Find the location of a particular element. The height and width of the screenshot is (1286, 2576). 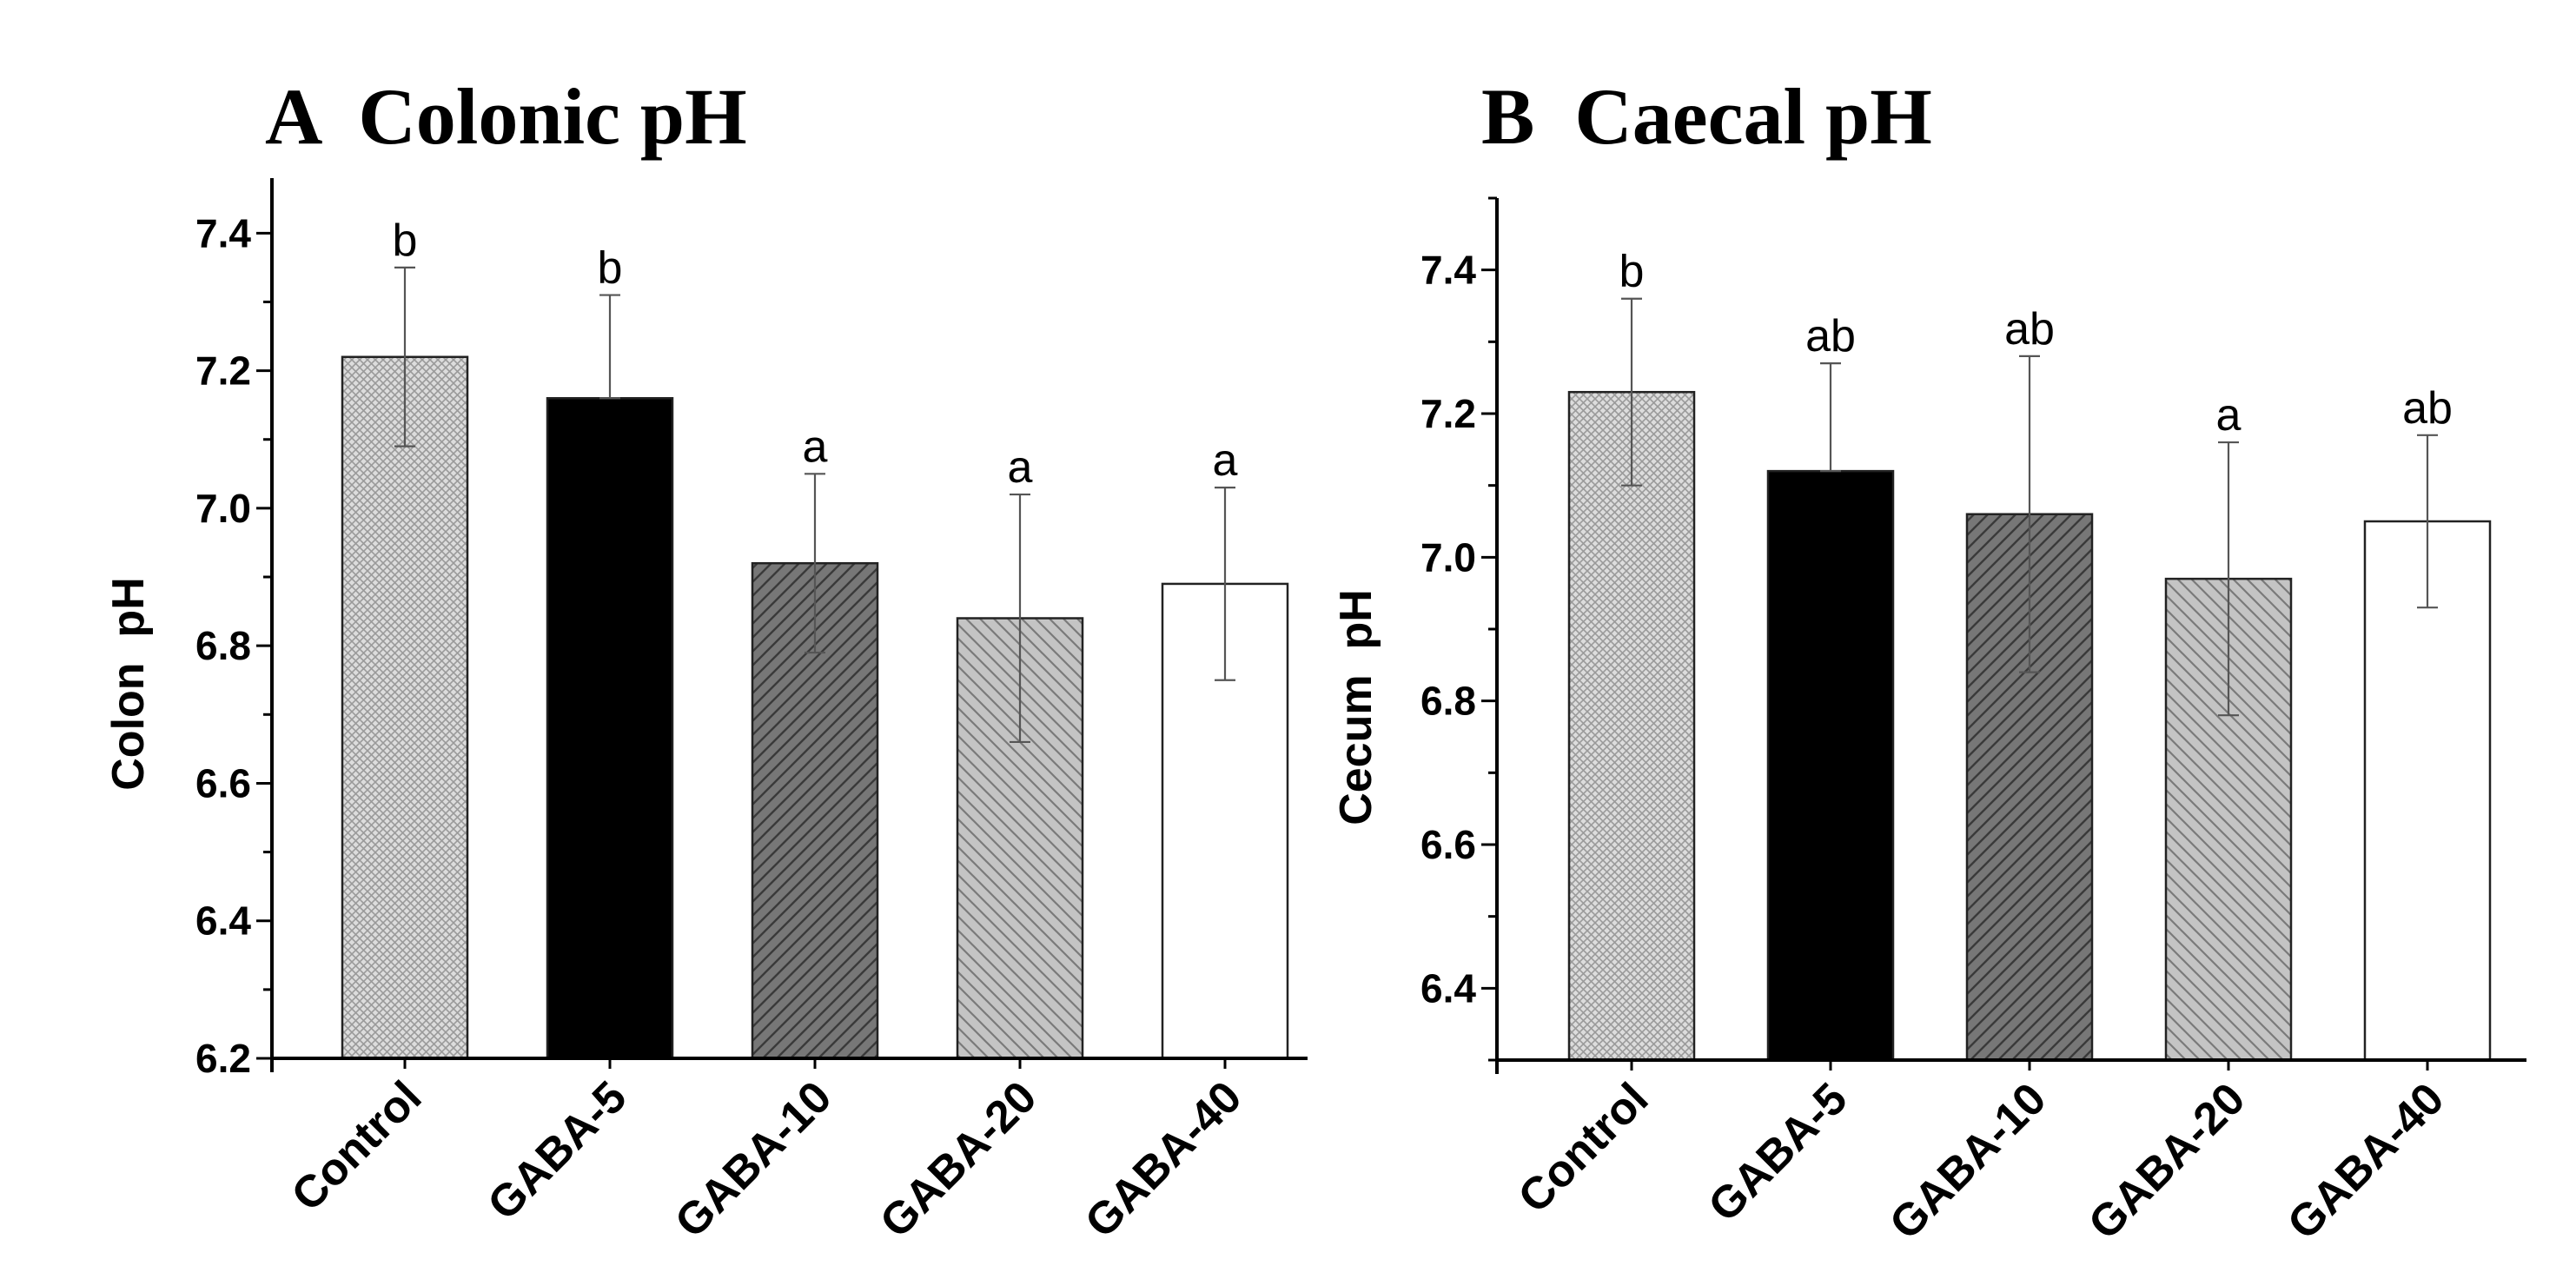

y-axis-title: Colon pH is located at coordinates (128, 684).